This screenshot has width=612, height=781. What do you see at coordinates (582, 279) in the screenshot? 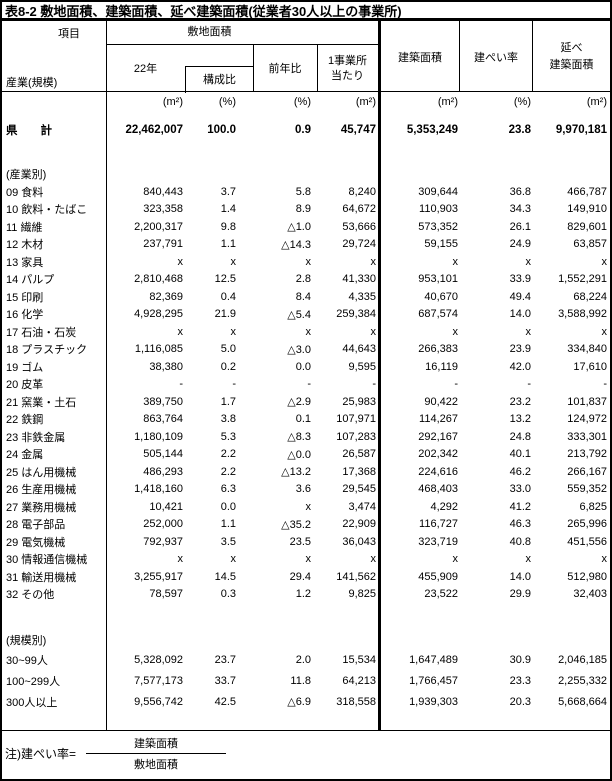
I see `data-cell: 1,552,291` at bounding box center [582, 279].